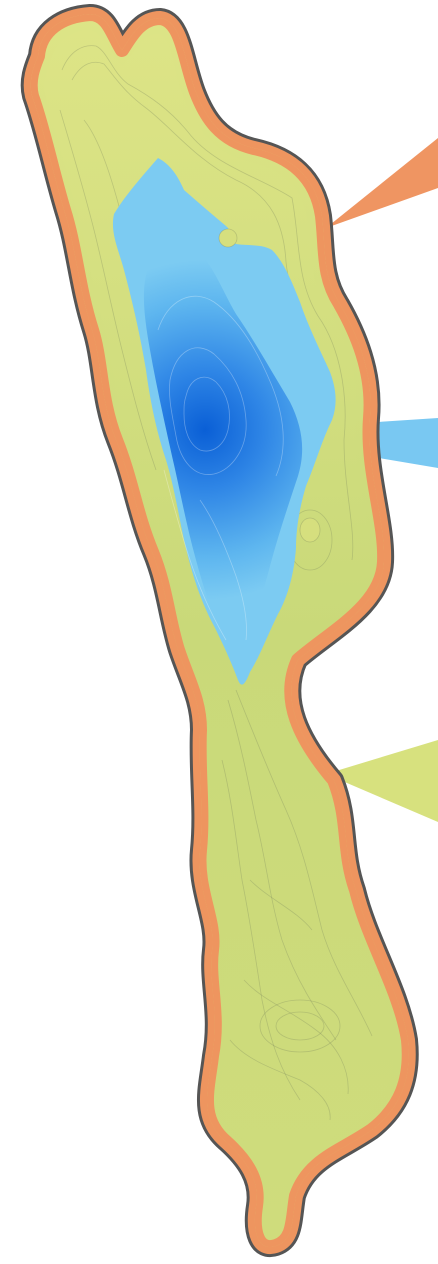  What do you see at coordinates (220, 468) in the screenshot?
I see `deep-contour-lines` at bounding box center [220, 468].